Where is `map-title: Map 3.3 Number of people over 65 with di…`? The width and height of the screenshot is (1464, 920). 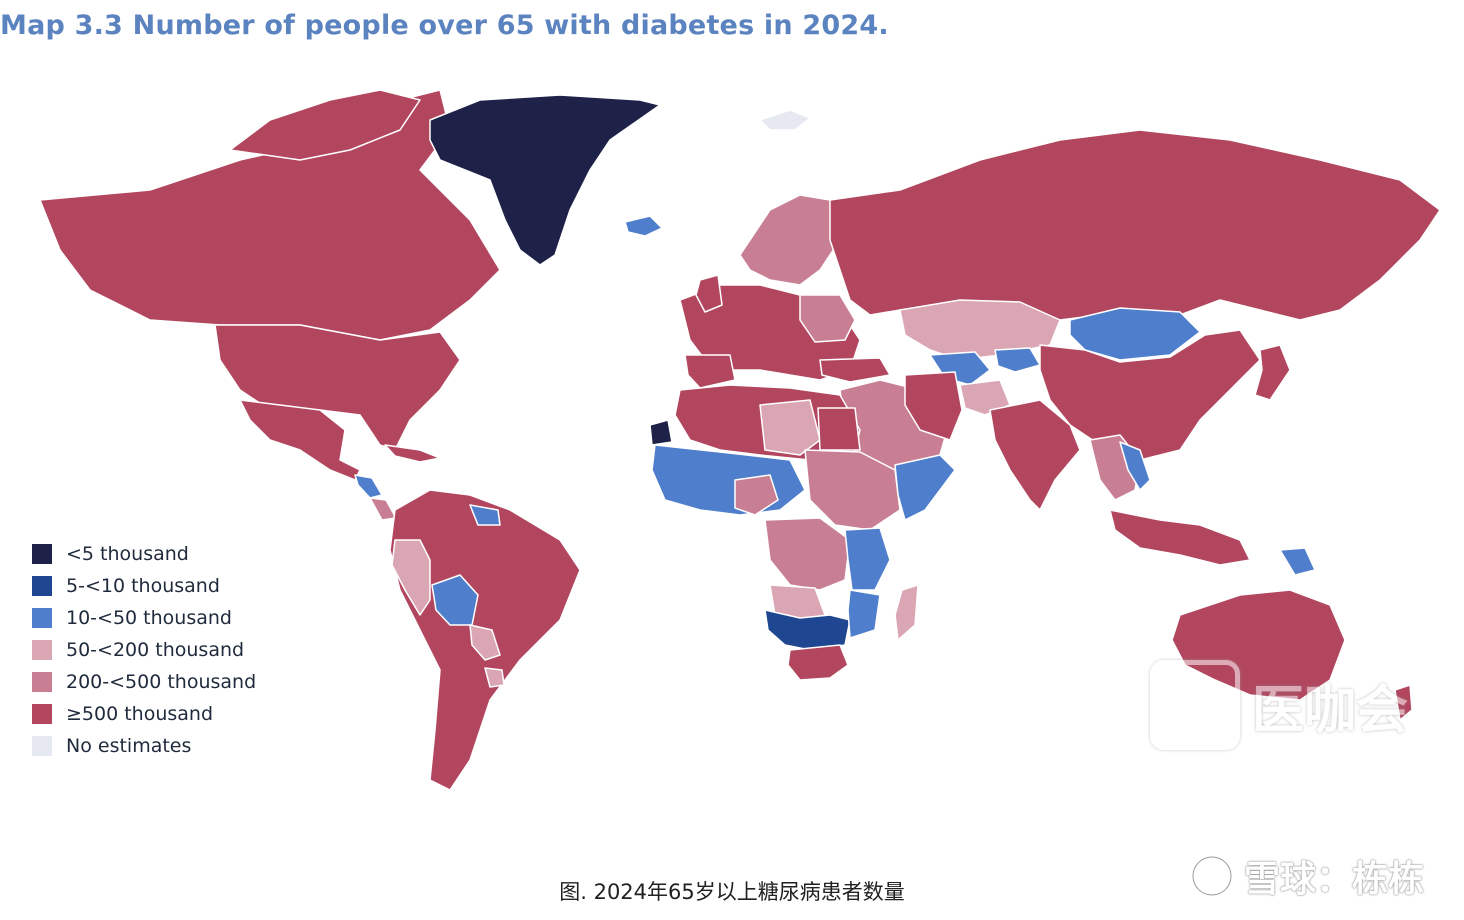
map-title: Map 3.3 Number of people over 65 with di… is located at coordinates (444, 25).